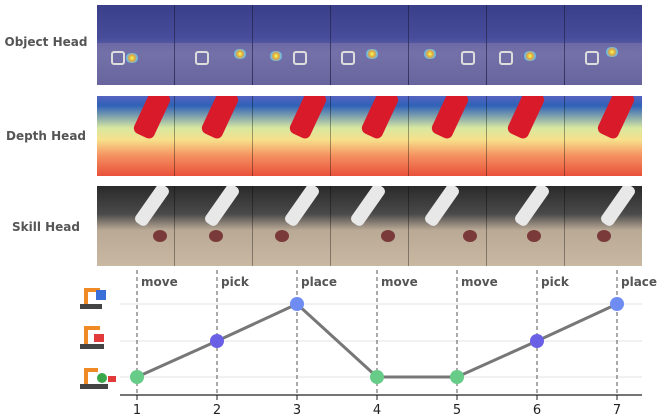  Describe the element at coordinates (93, 298) in the screenshot. I see `place-robot-icon` at that location.